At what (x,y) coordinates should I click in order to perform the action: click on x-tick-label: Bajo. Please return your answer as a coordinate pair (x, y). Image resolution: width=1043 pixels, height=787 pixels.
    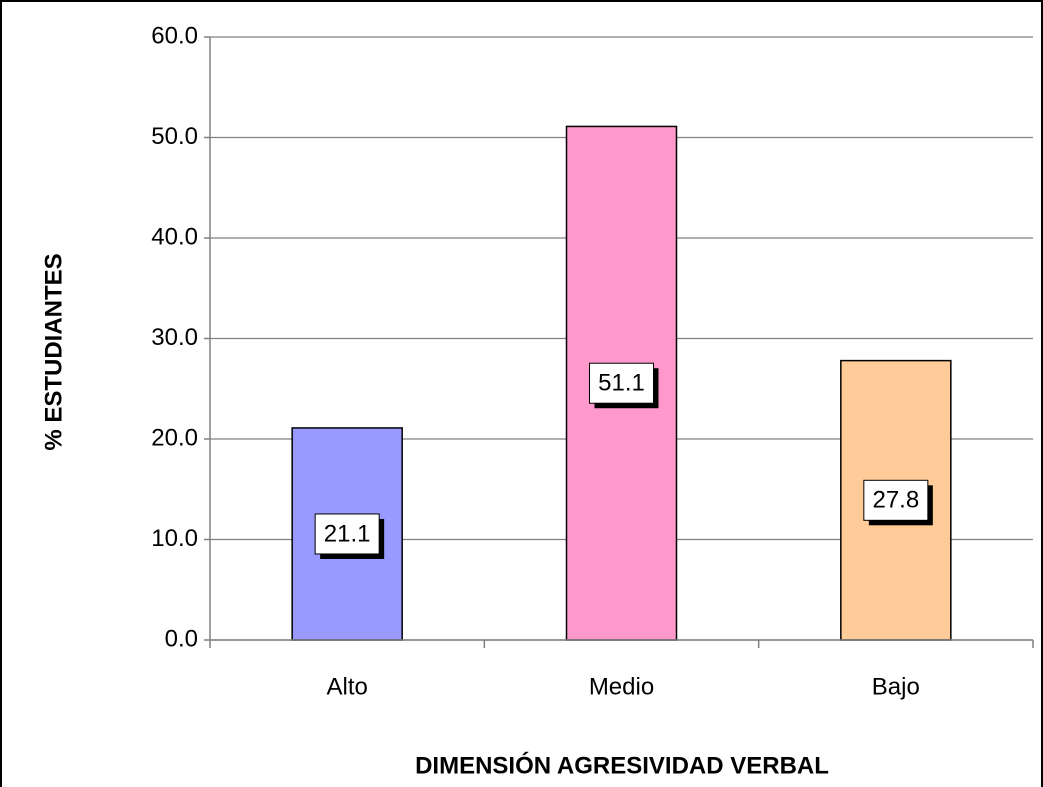
    Looking at the image, I should click on (896, 686).